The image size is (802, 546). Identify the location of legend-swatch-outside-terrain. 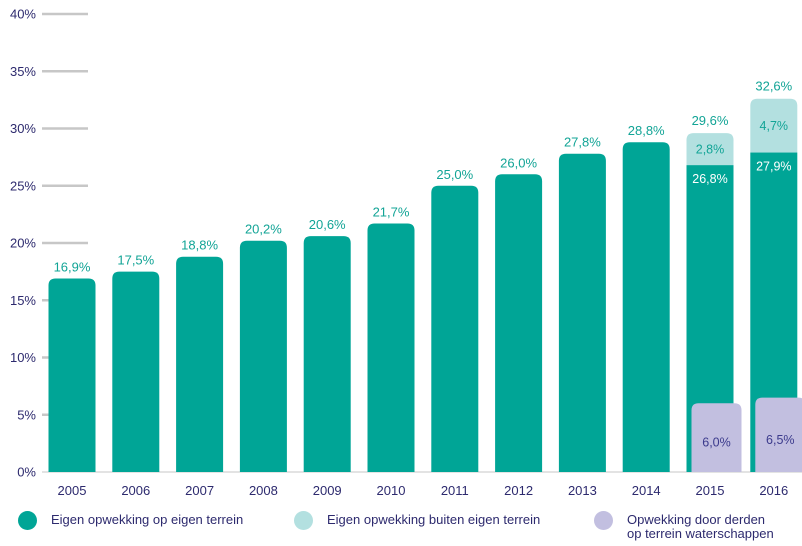
(303, 520).